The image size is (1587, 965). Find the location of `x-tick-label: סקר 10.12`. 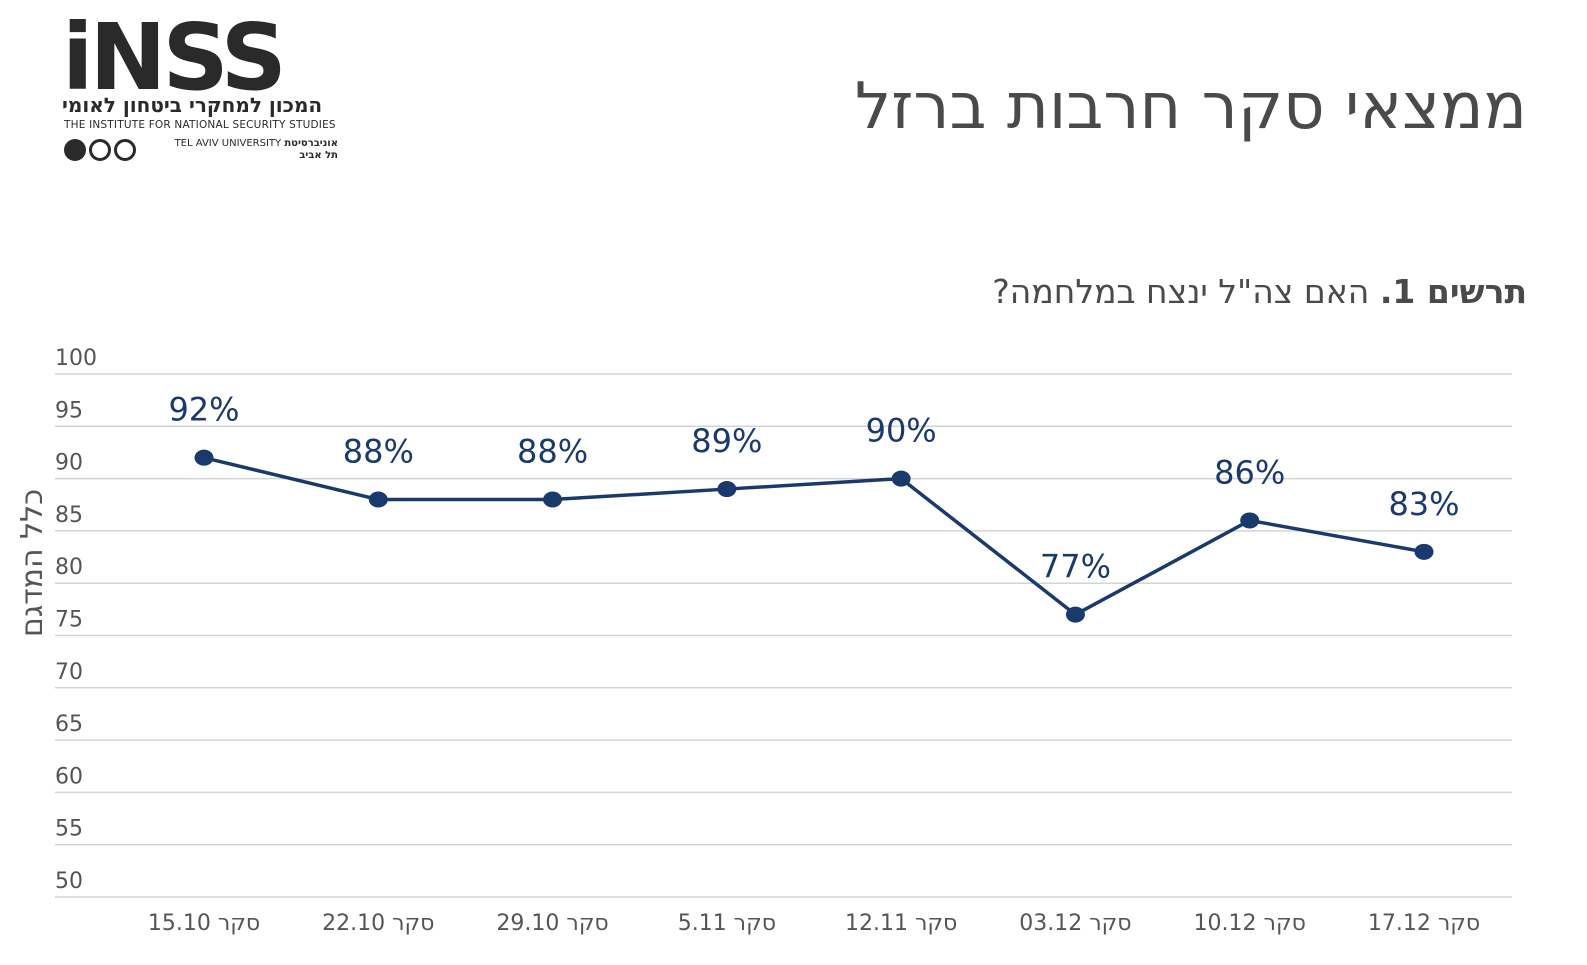

x-tick-label: סקר 10.12 is located at coordinates (1250, 923).